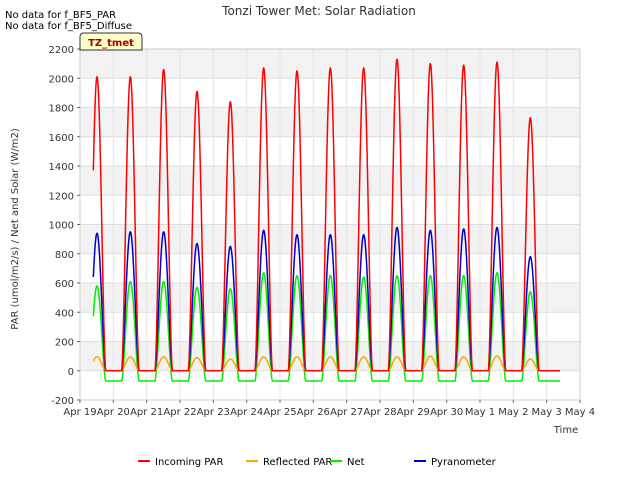 This screenshot has width=640, height=480. I want to click on y-tick-label: 2000, so click(61, 79).